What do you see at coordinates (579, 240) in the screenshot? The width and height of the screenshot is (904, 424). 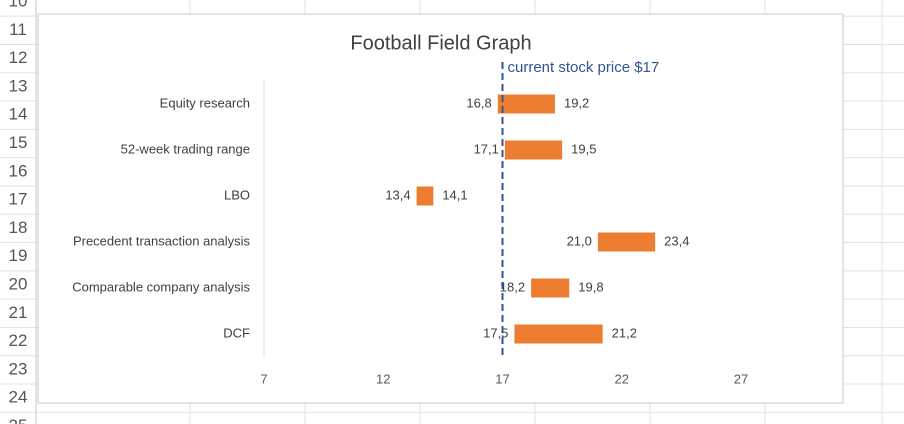 I see `data-label: 21,0` at bounding box center [579, 240].